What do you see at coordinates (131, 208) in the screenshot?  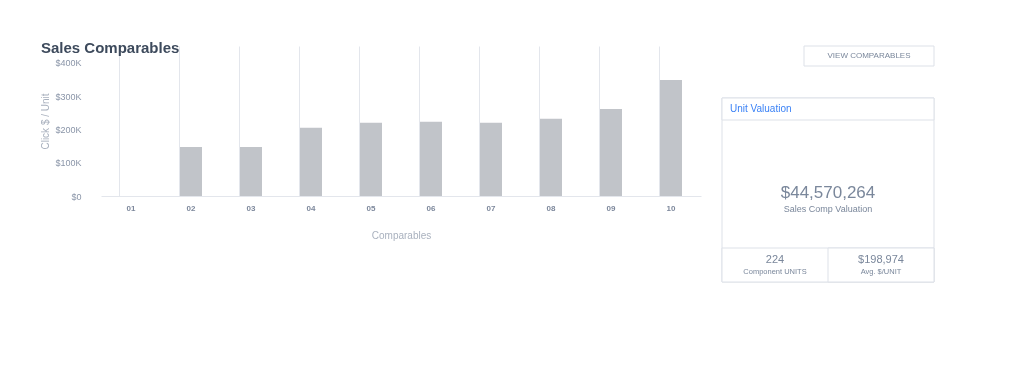 I see `x-tick-label: 01` at bounding box center [131, 208].